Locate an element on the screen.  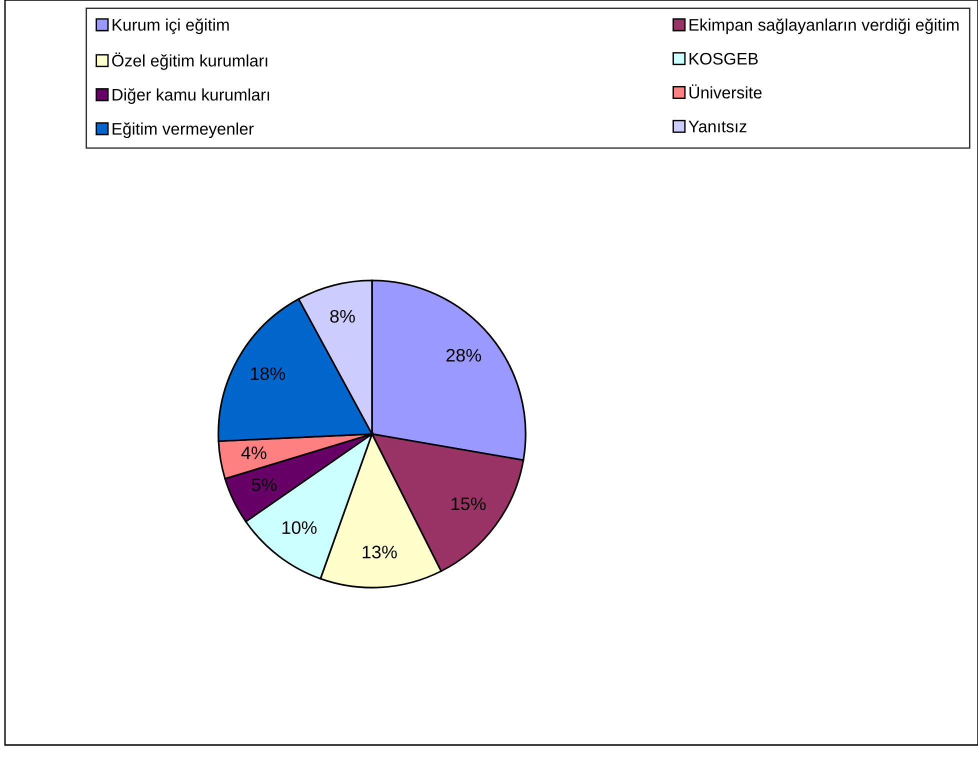
data-label: 13% is located at coordinates (379, 552).